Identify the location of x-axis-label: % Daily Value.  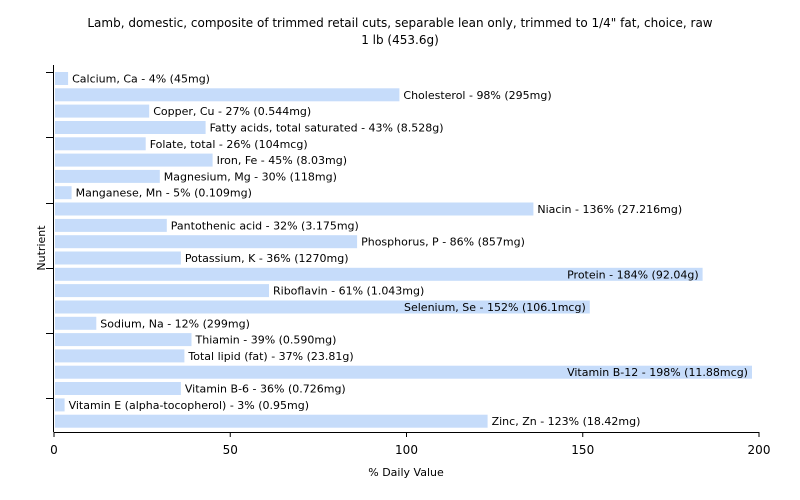
(406, 472).